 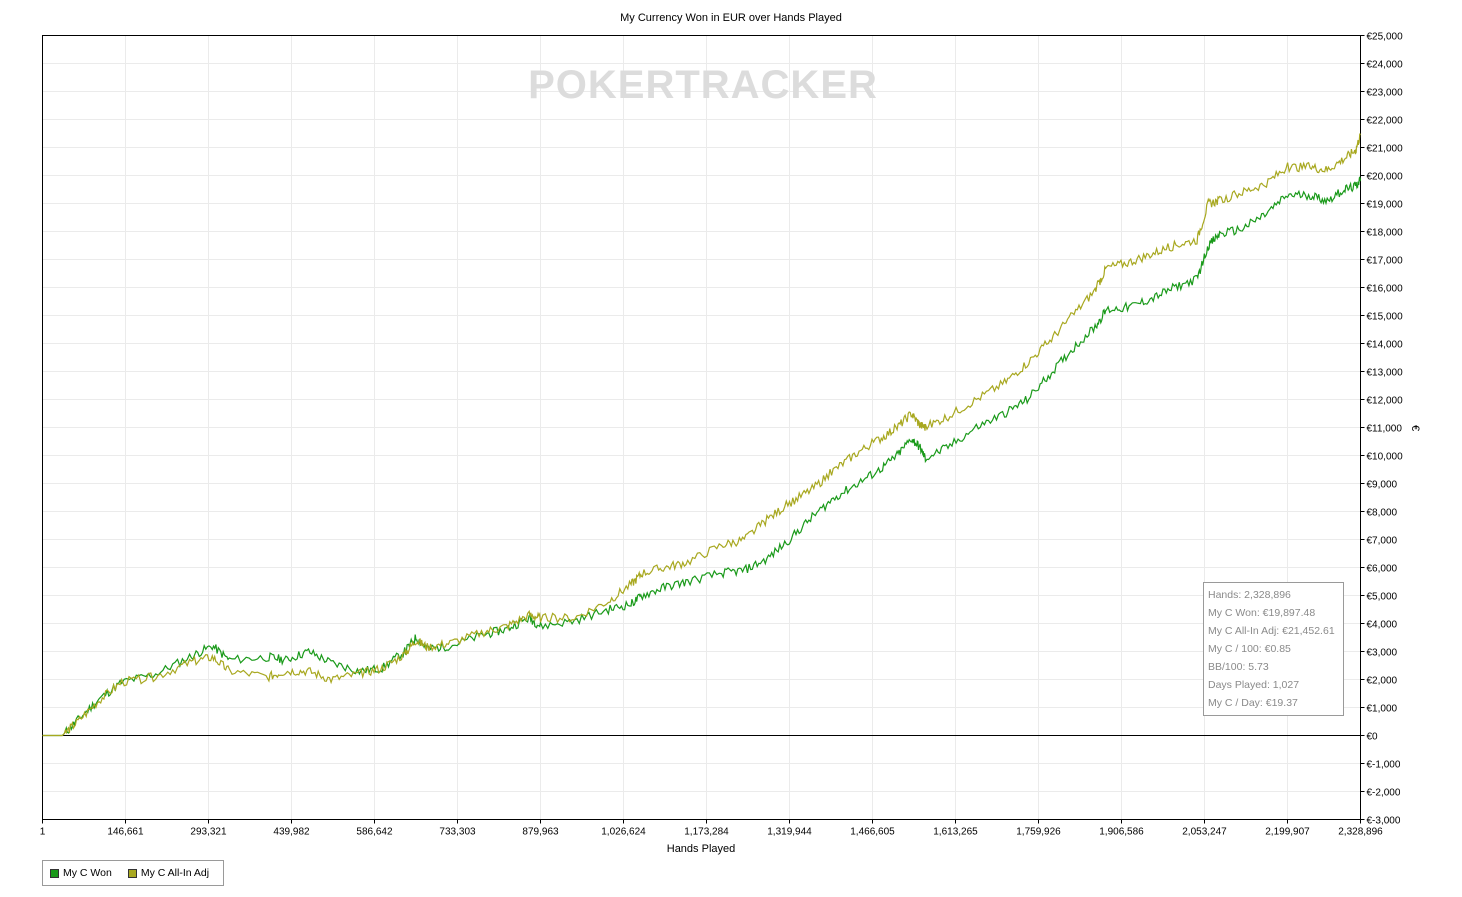 What do you see at coordinates (1287, 832) in the screenshot?
I see `x-tick-label: 2,199,907` at bounding box center [1287, 832].